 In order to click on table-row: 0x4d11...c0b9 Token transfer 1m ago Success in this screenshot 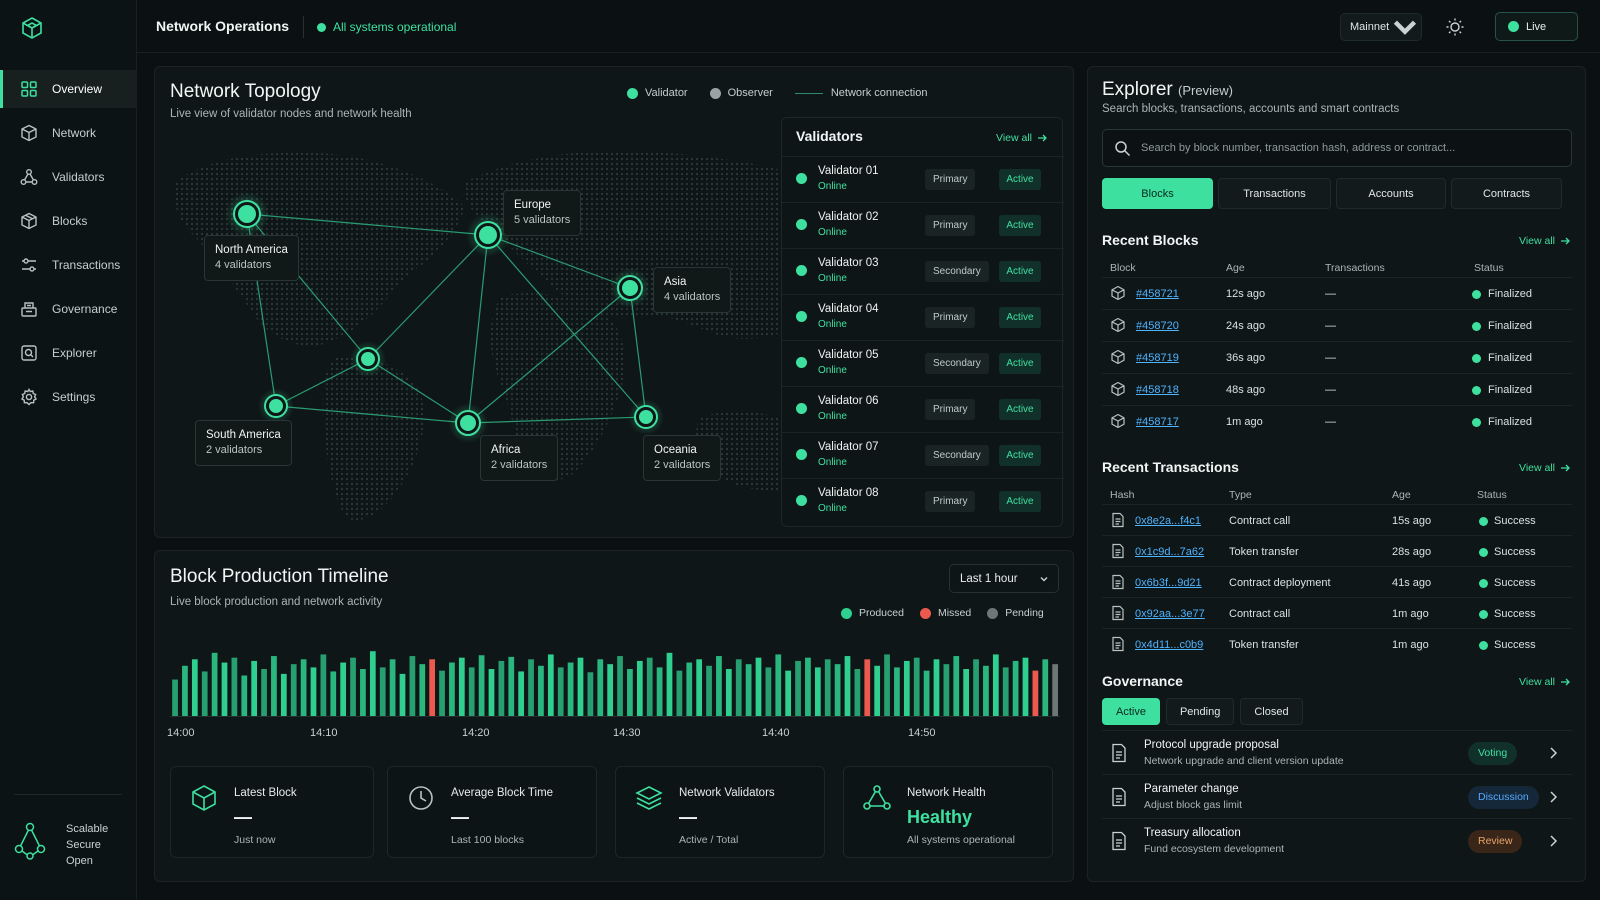, I will do `click(1337, 644)`.